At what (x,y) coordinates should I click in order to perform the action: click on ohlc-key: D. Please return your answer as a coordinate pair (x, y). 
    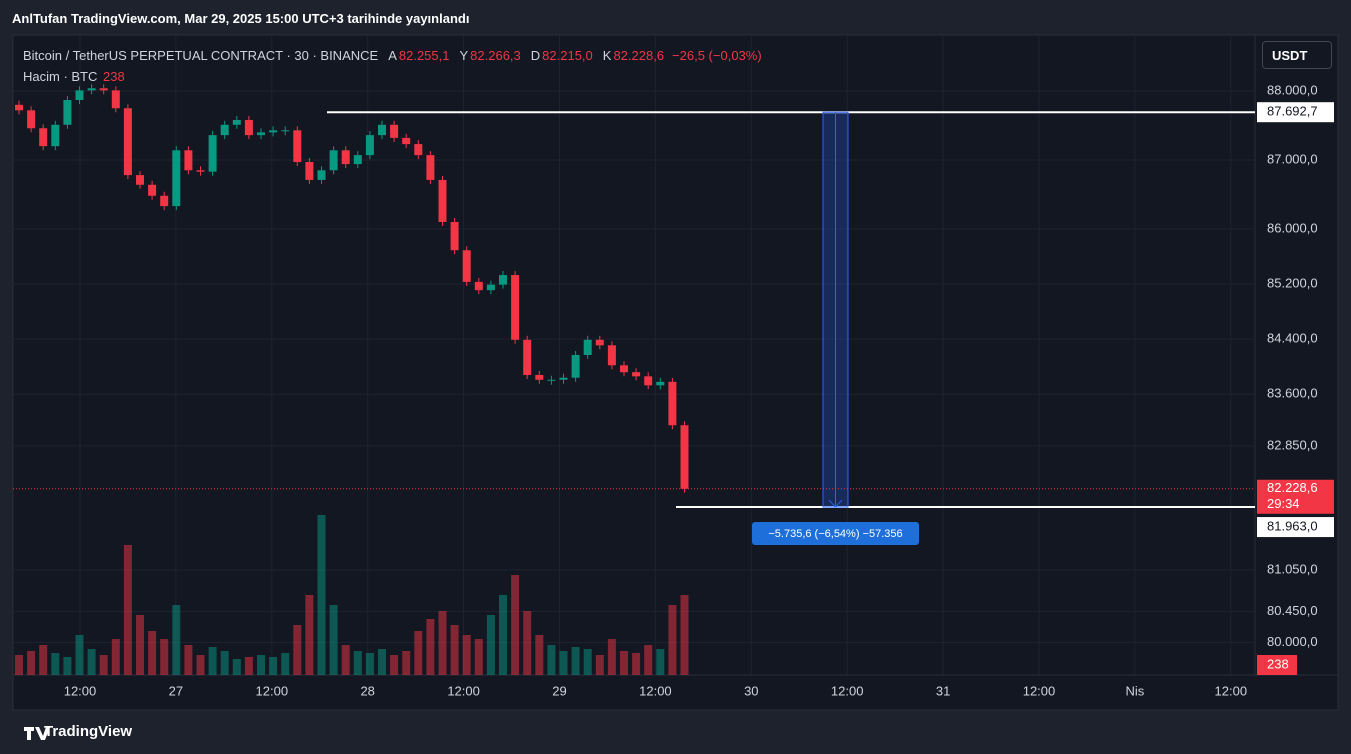
    Looking at the image, I should click on (535, 55).